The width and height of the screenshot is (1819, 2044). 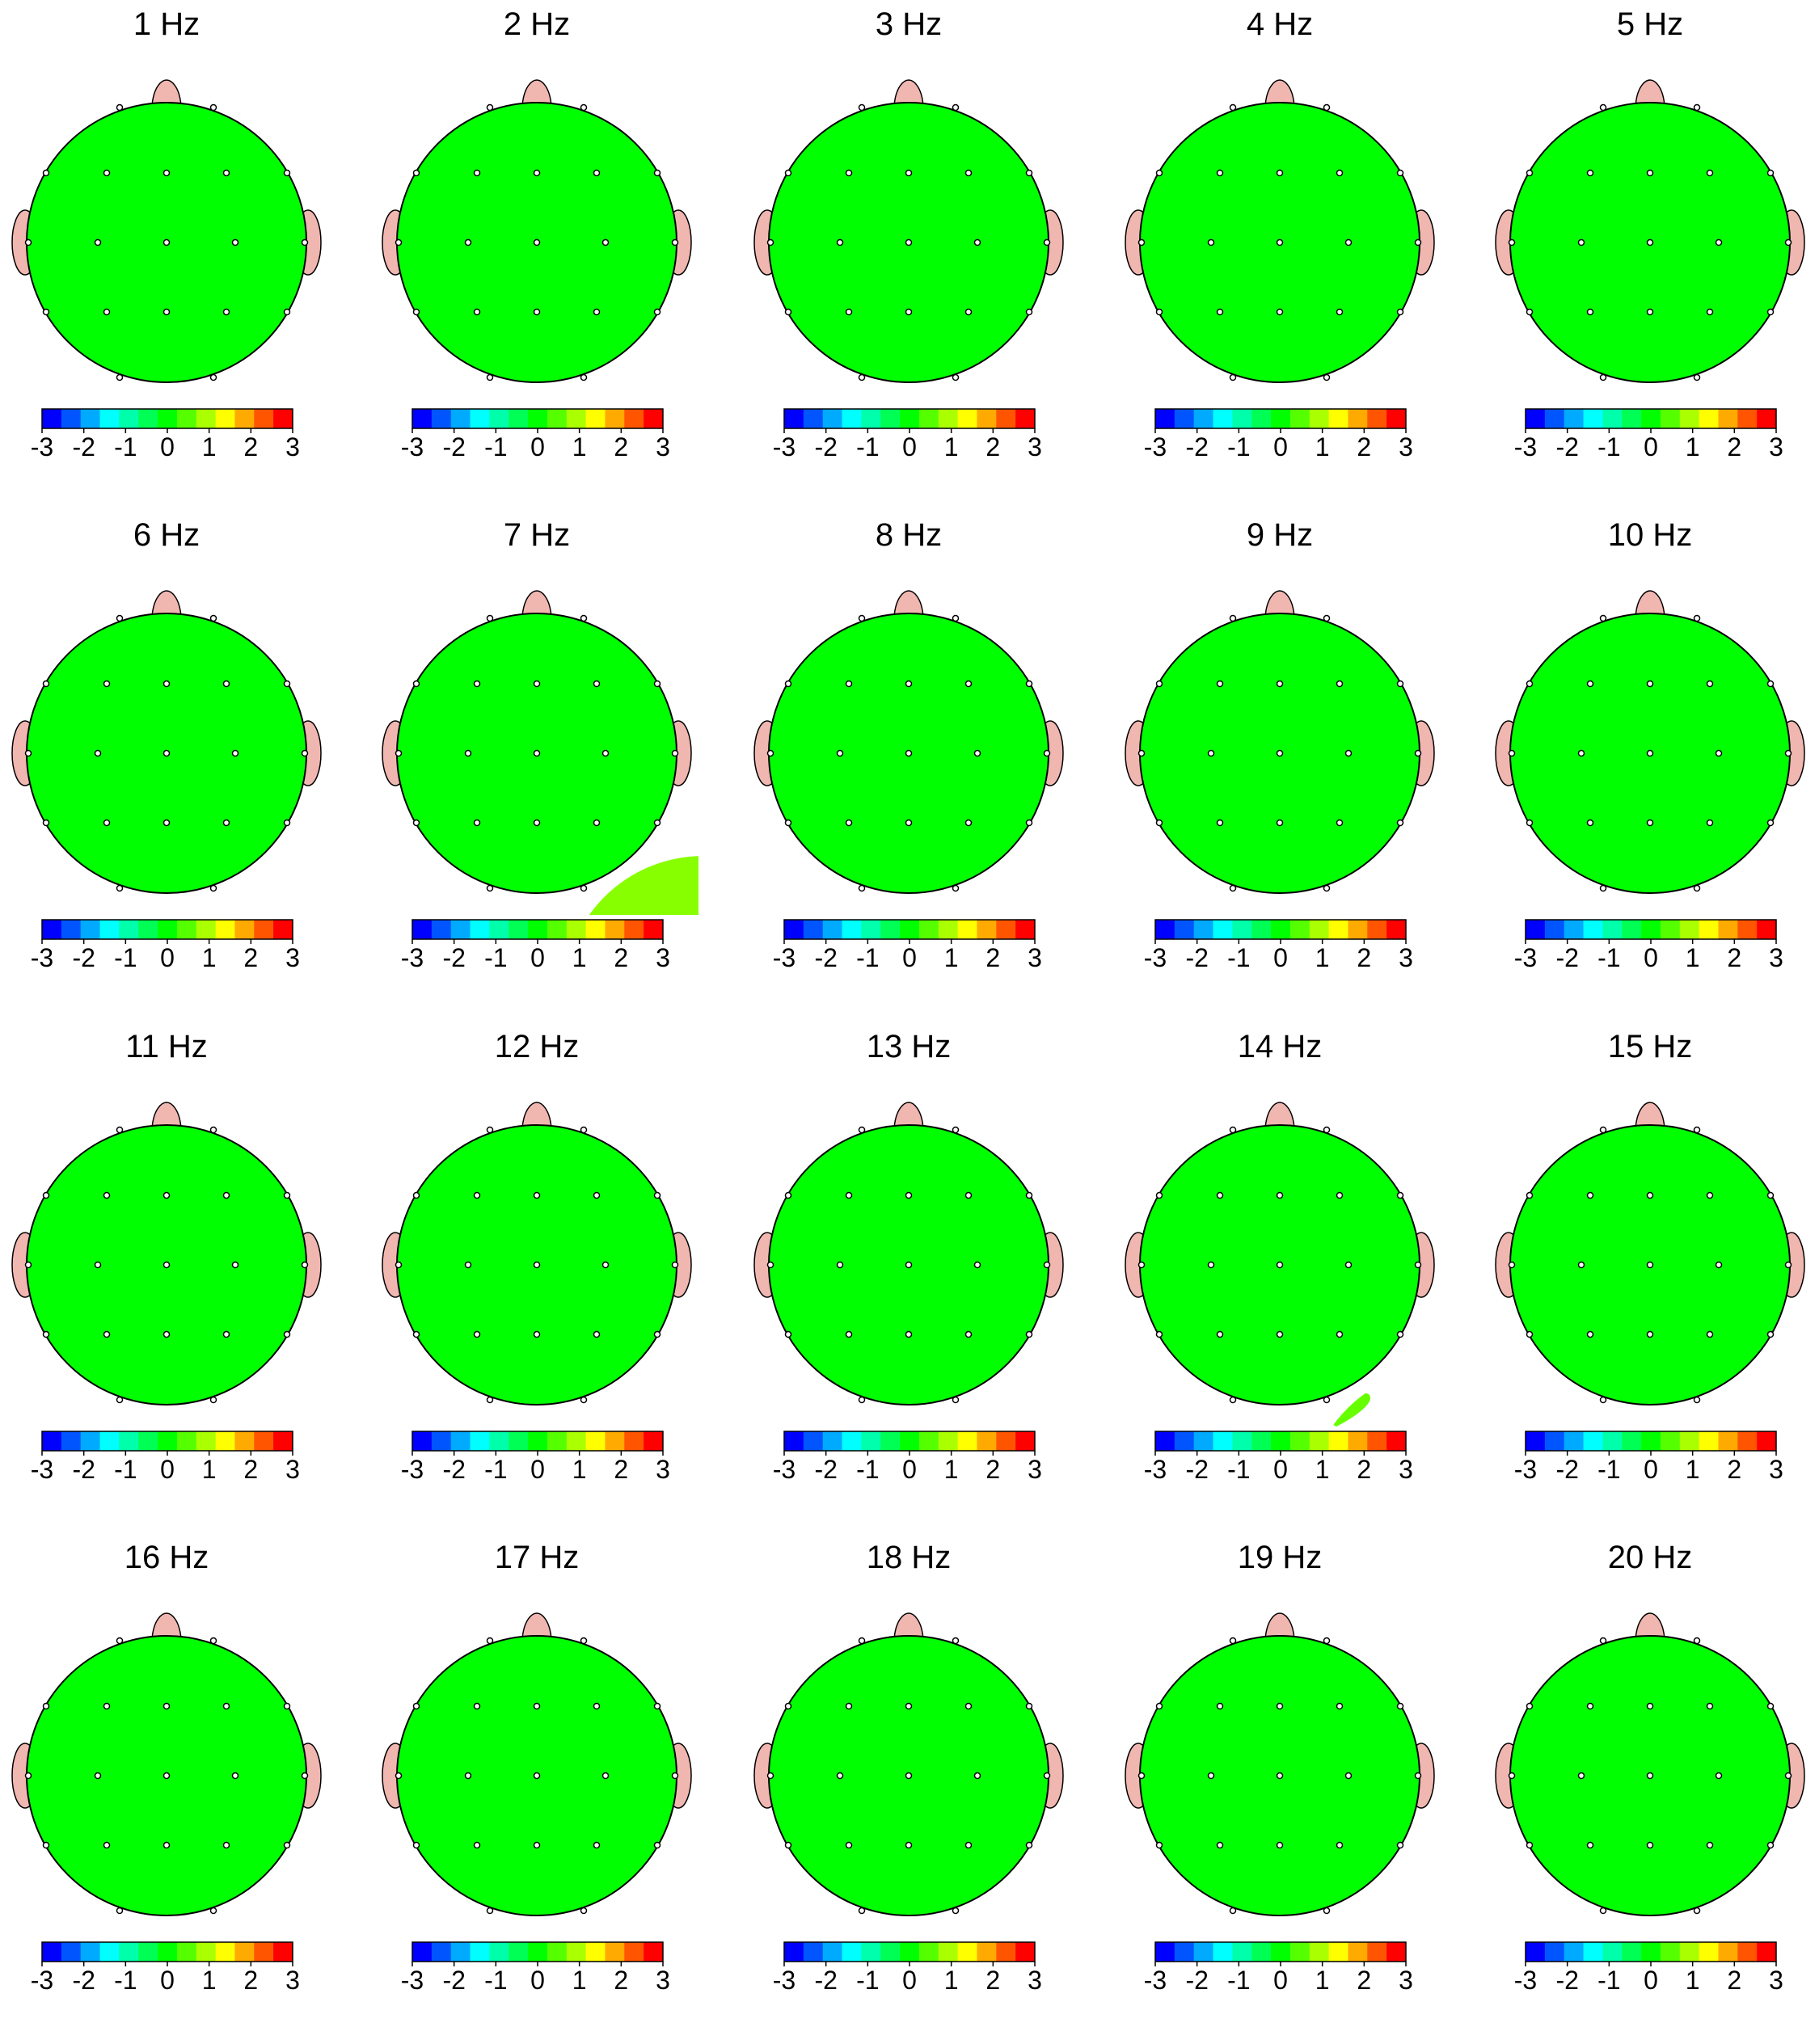 What do you see at coordinates (1280, 1046) in the screenshot?
I see `panel-title: 14 Hz` at bounding box center [1280, 1046].